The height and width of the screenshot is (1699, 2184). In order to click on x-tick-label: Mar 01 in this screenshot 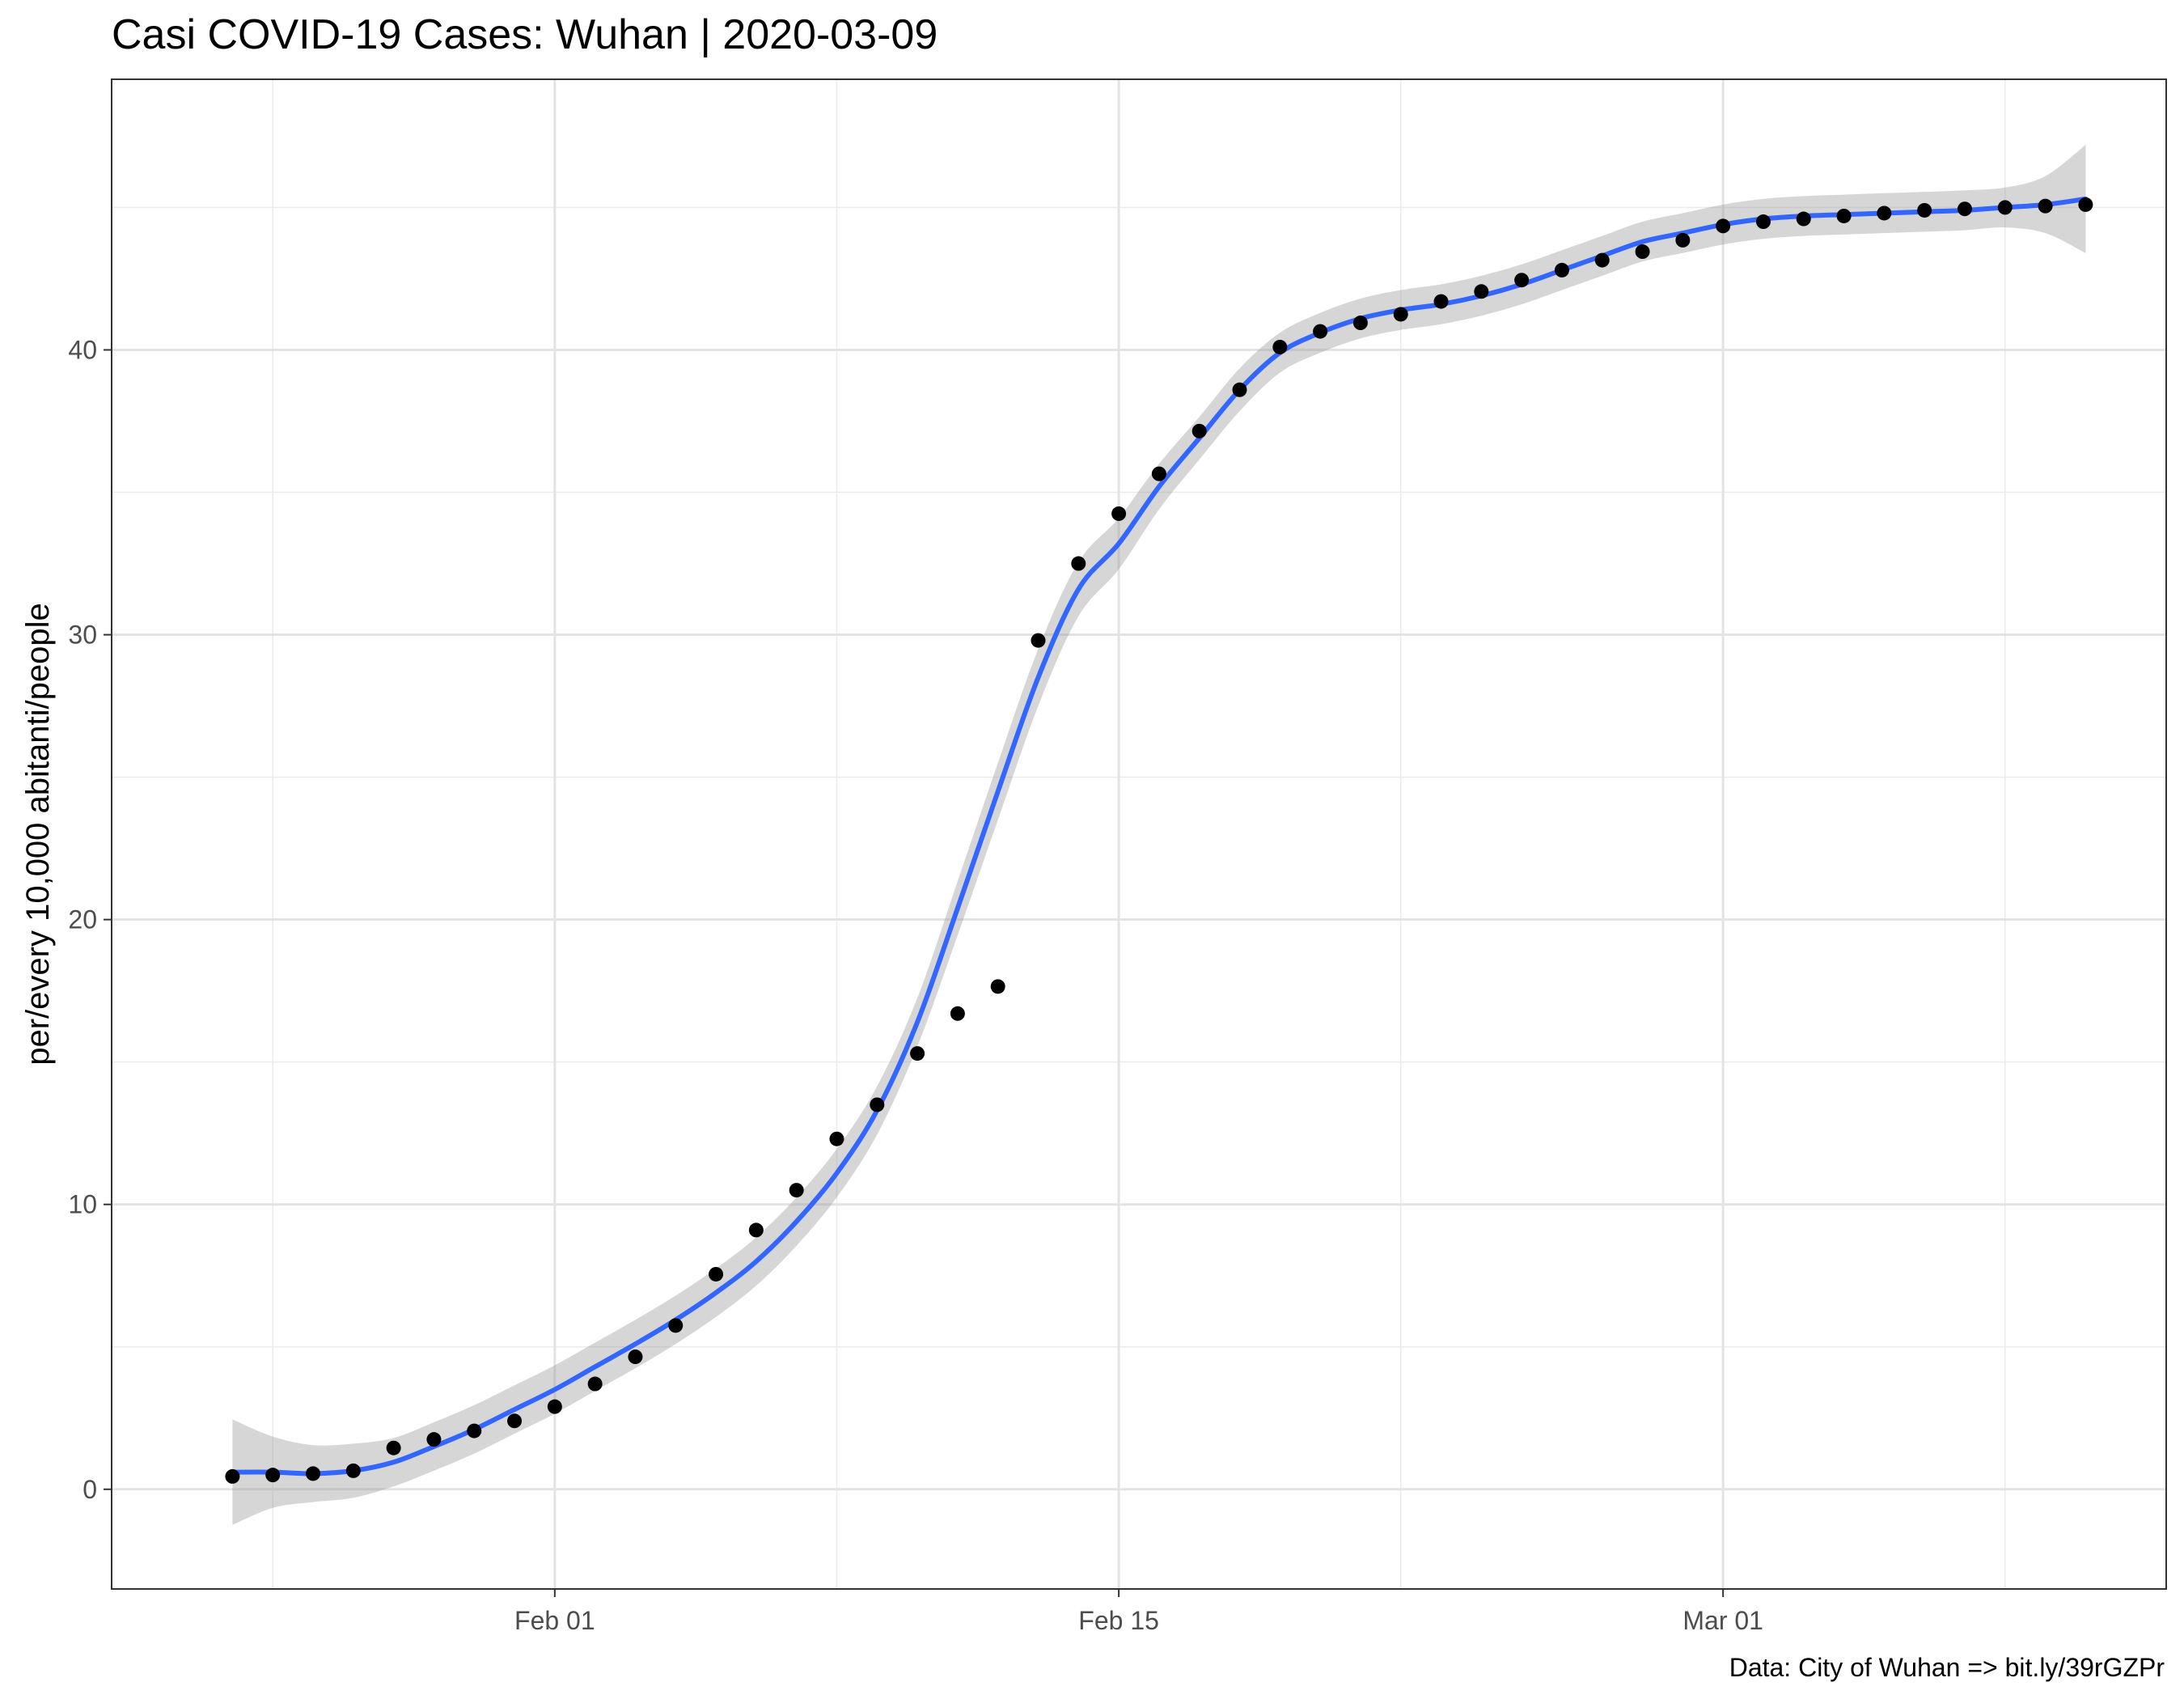, I will do `click(1722, 1620)`.